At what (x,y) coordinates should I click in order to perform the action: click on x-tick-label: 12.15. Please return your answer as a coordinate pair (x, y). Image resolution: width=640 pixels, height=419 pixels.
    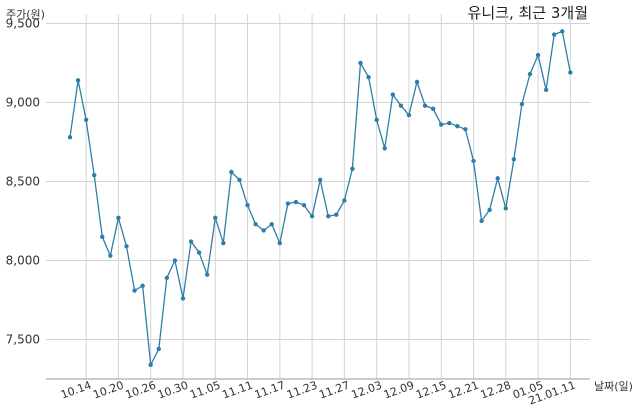
    Looking at the image, I should click on (431, 390).